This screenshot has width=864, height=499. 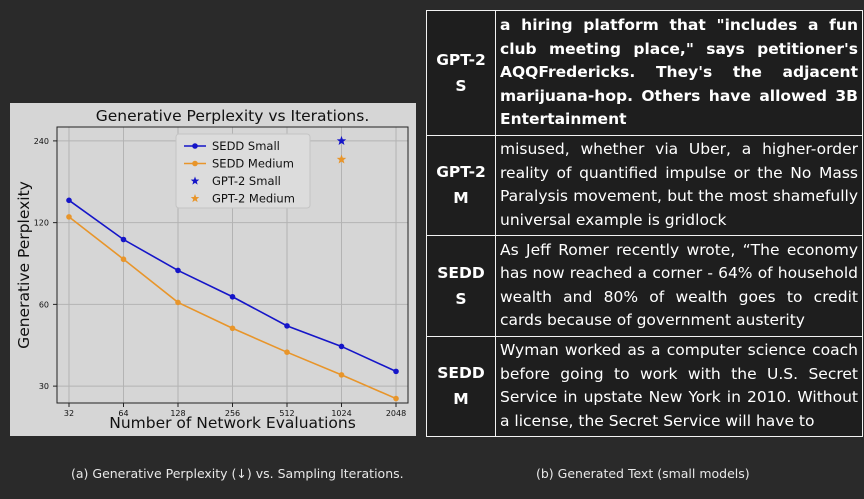 I want to click on model-name-cell: SEDD M, so click(x=461, y=386).